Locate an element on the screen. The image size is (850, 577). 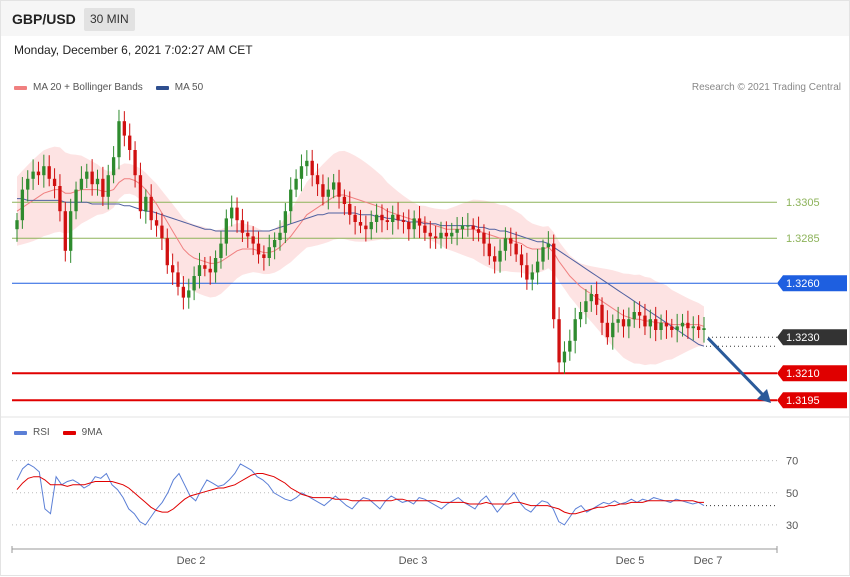
rsi-tick-label-2: 70 is located at coordinates (792, 462).